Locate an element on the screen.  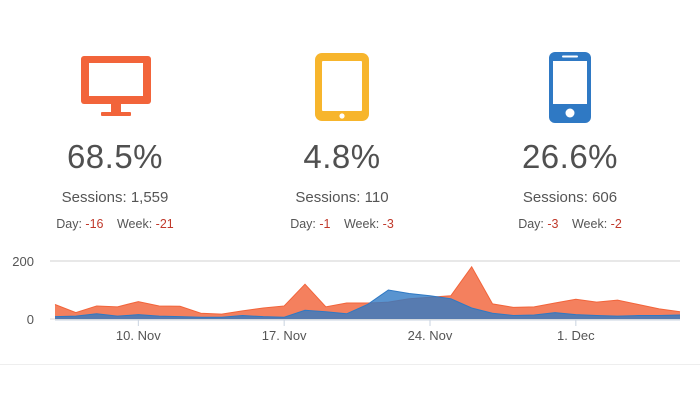
desktop-share-percent: 68.5% is located at coordinates (115, 156).